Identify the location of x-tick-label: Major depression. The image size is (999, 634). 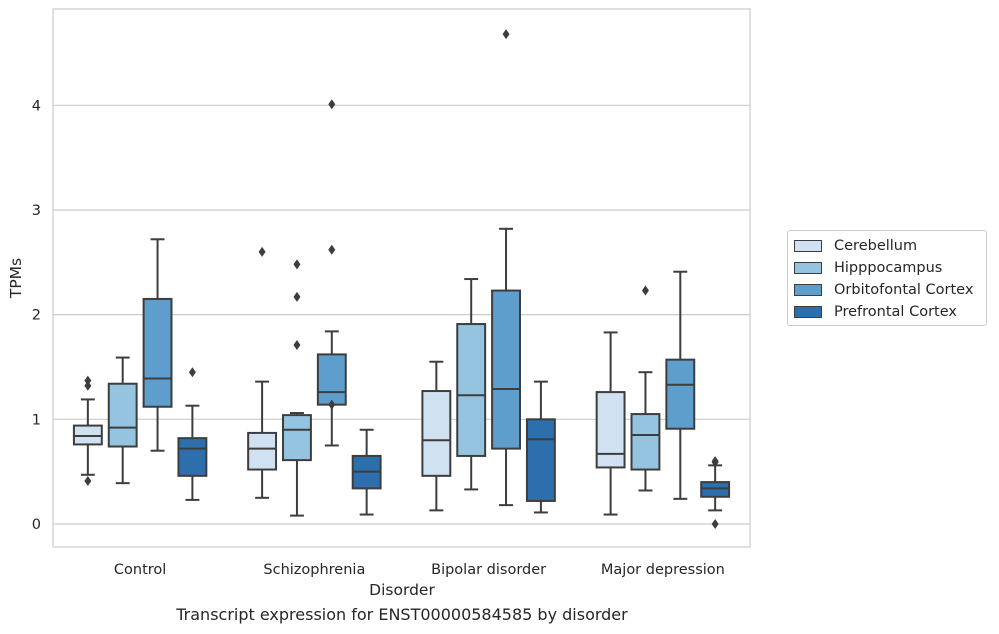
(663, 570).